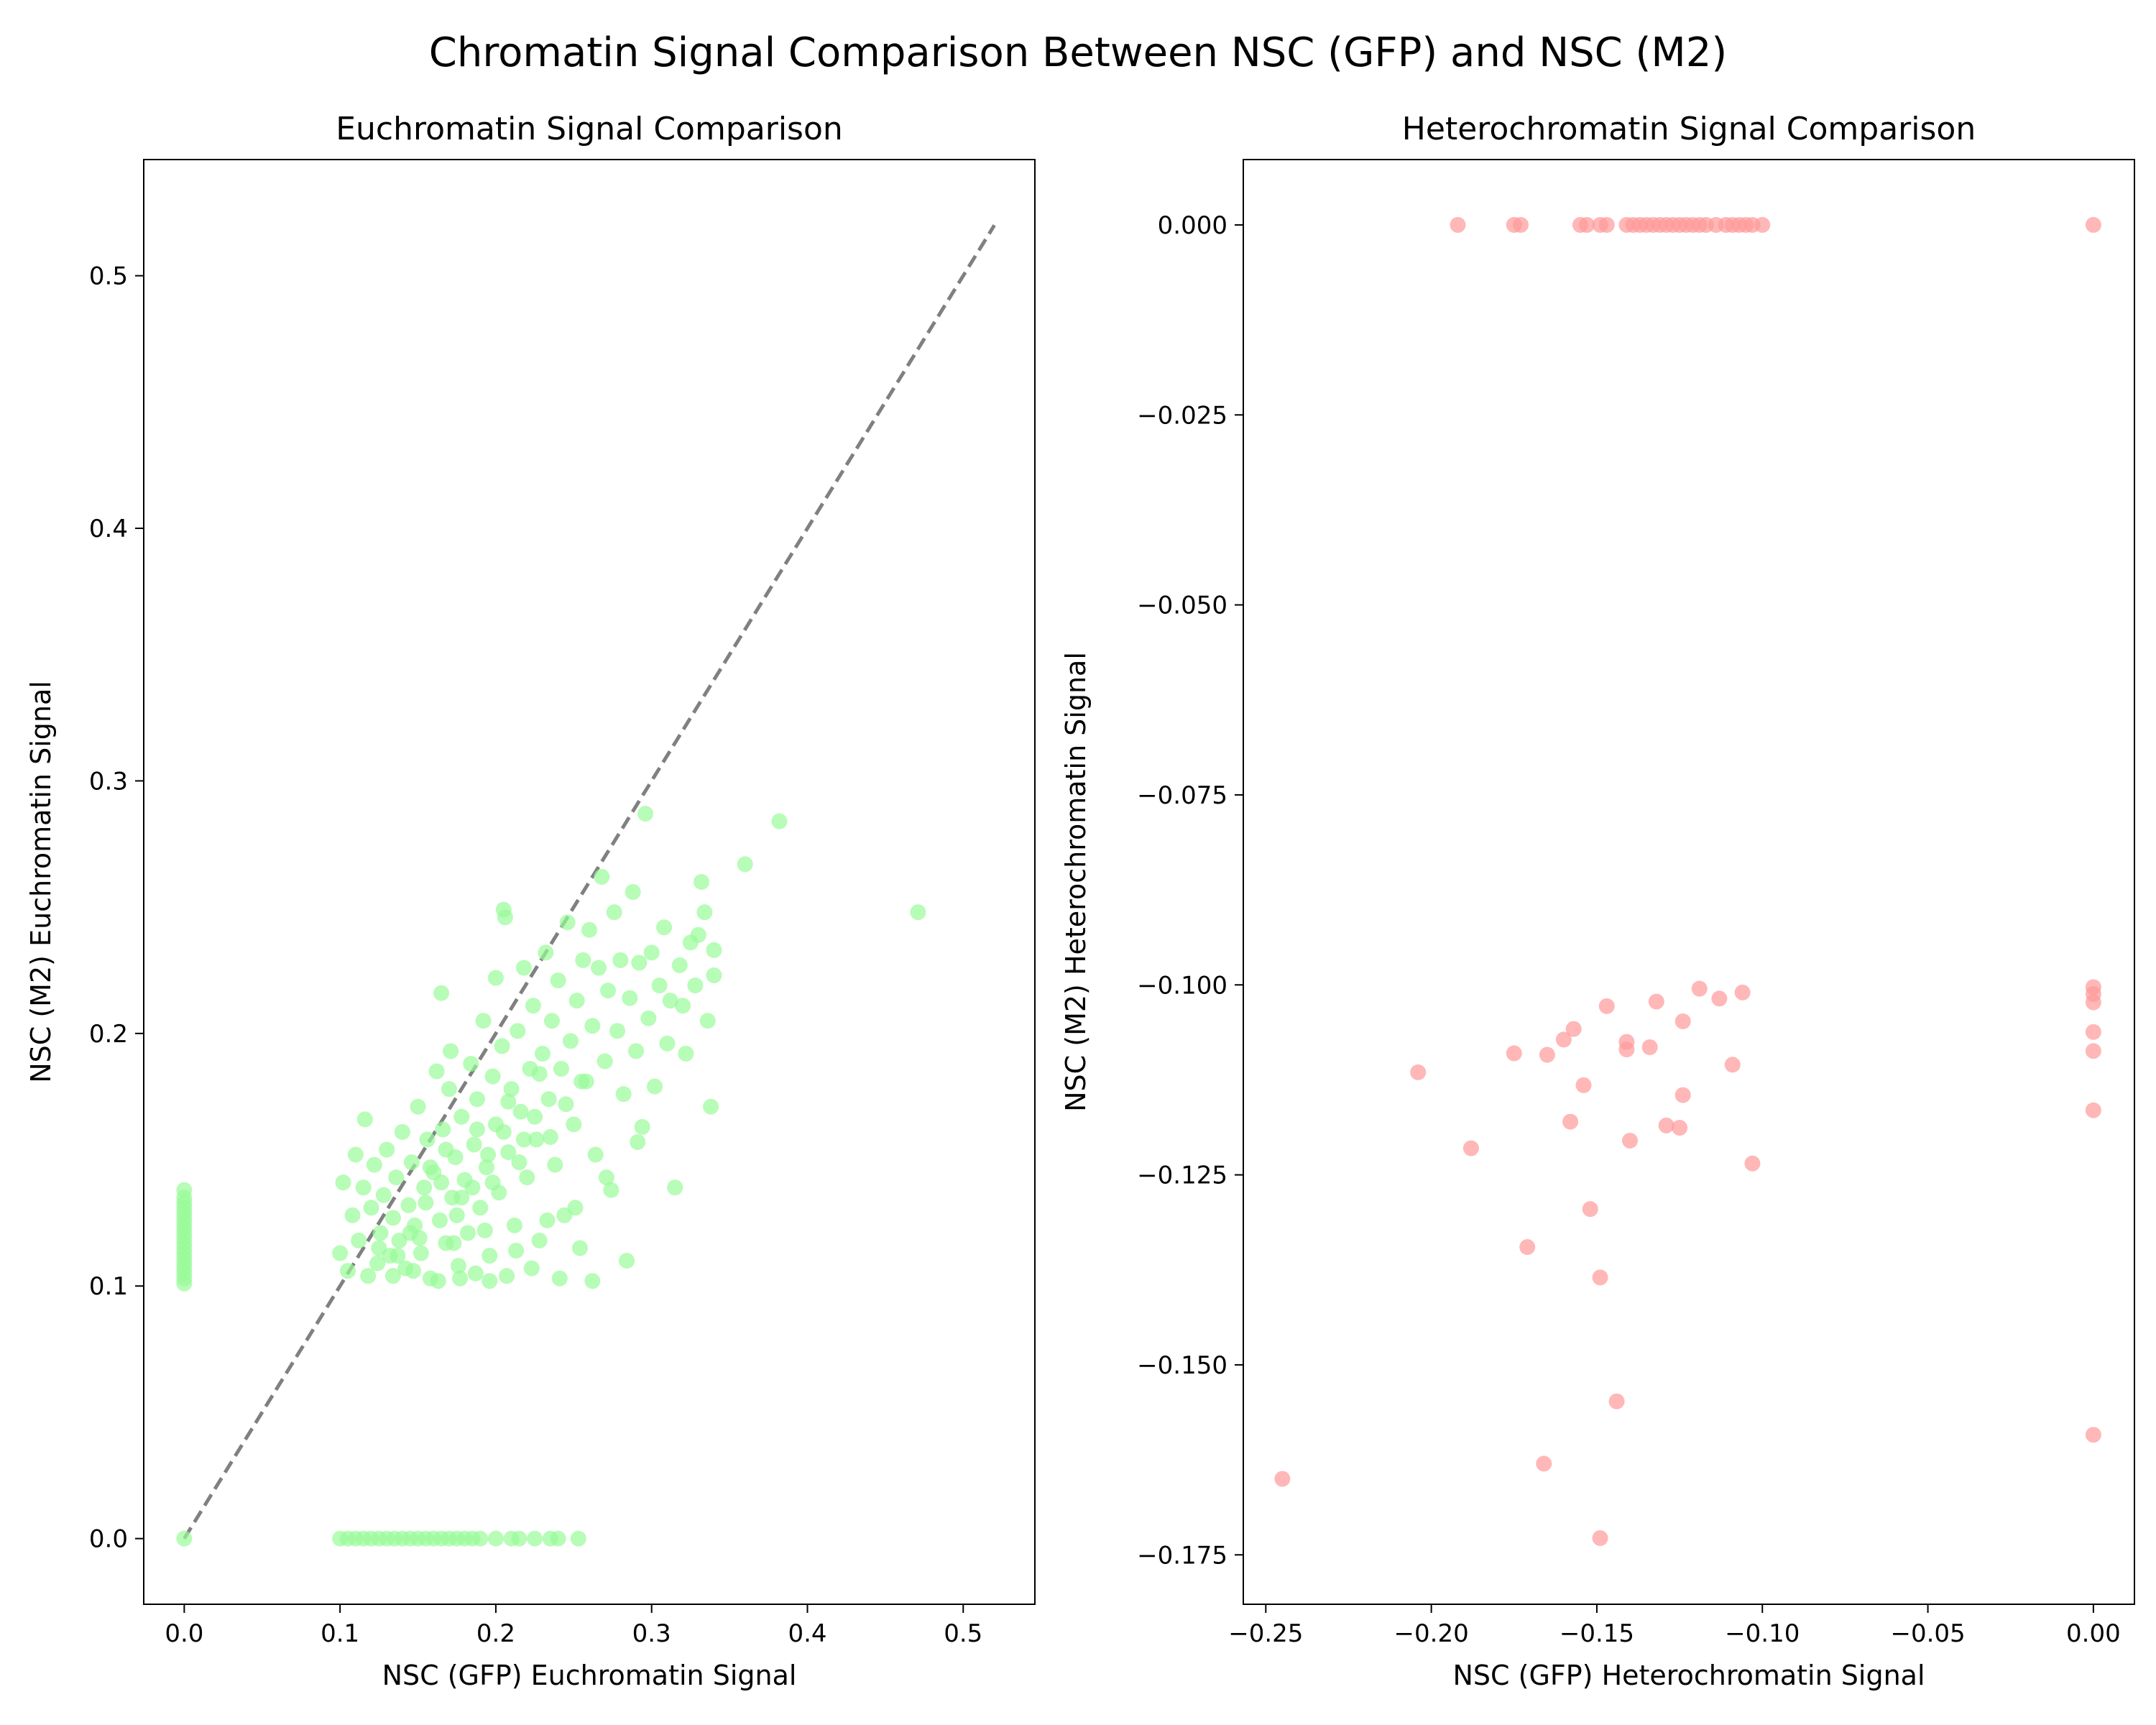  Describe the element at coordinates (108, 1286) in the screenshot. I see `euchromatin-y-tick-label: 0.1` at that location.